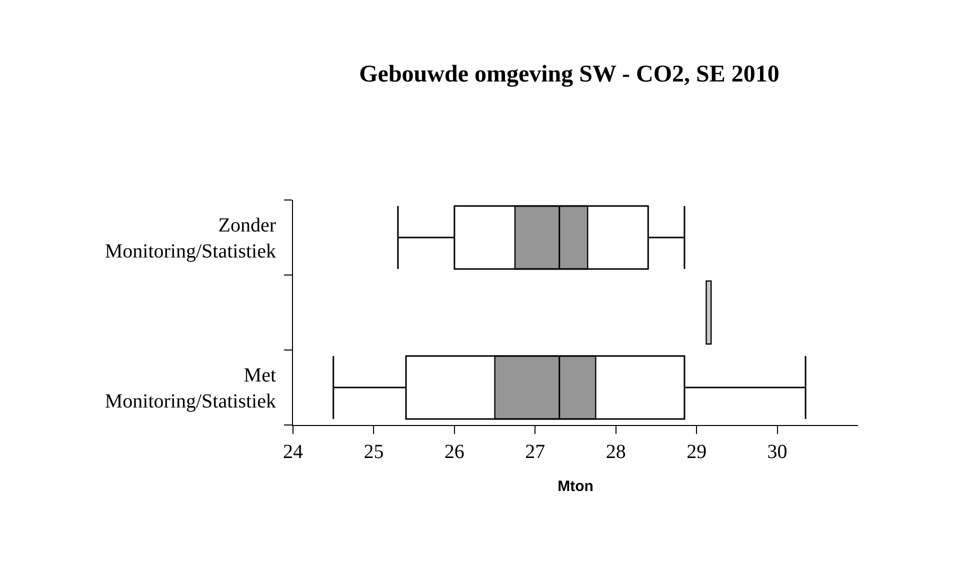  What do you see at coordinates (293, 452) in the screenshot?
I see `x-tick-label: 24` at bounding box center [293, 452].